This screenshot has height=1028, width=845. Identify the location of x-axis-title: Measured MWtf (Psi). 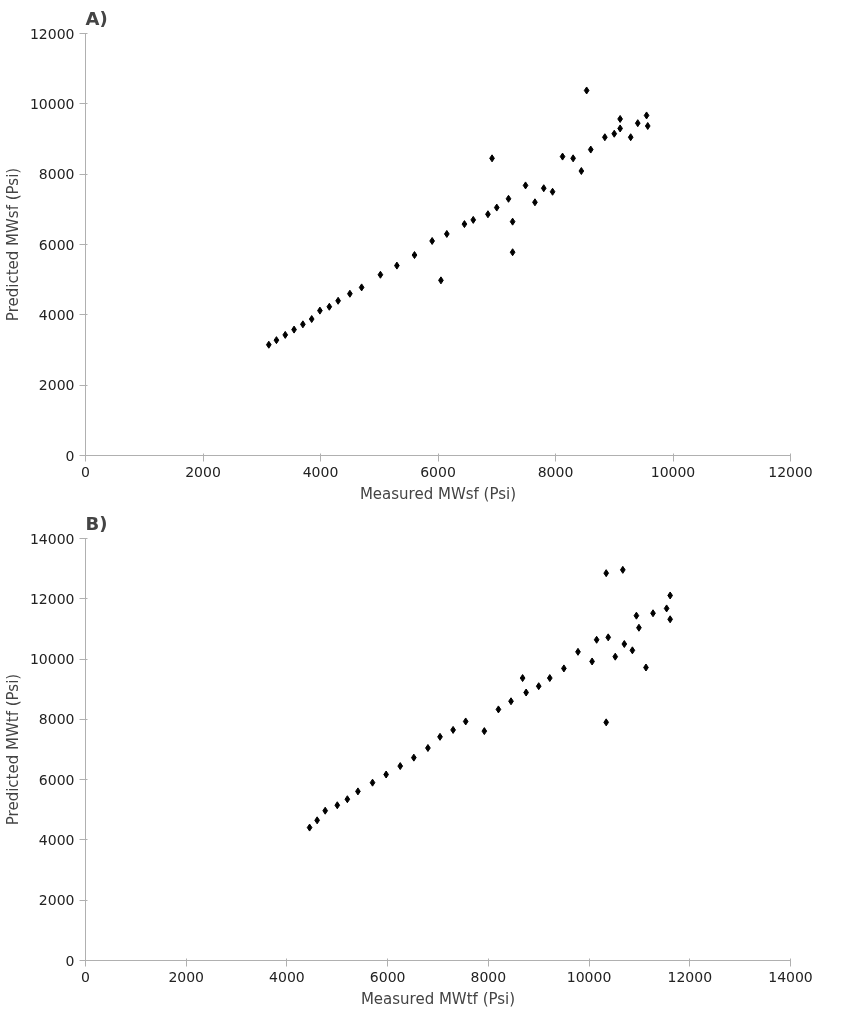
(438, 998).